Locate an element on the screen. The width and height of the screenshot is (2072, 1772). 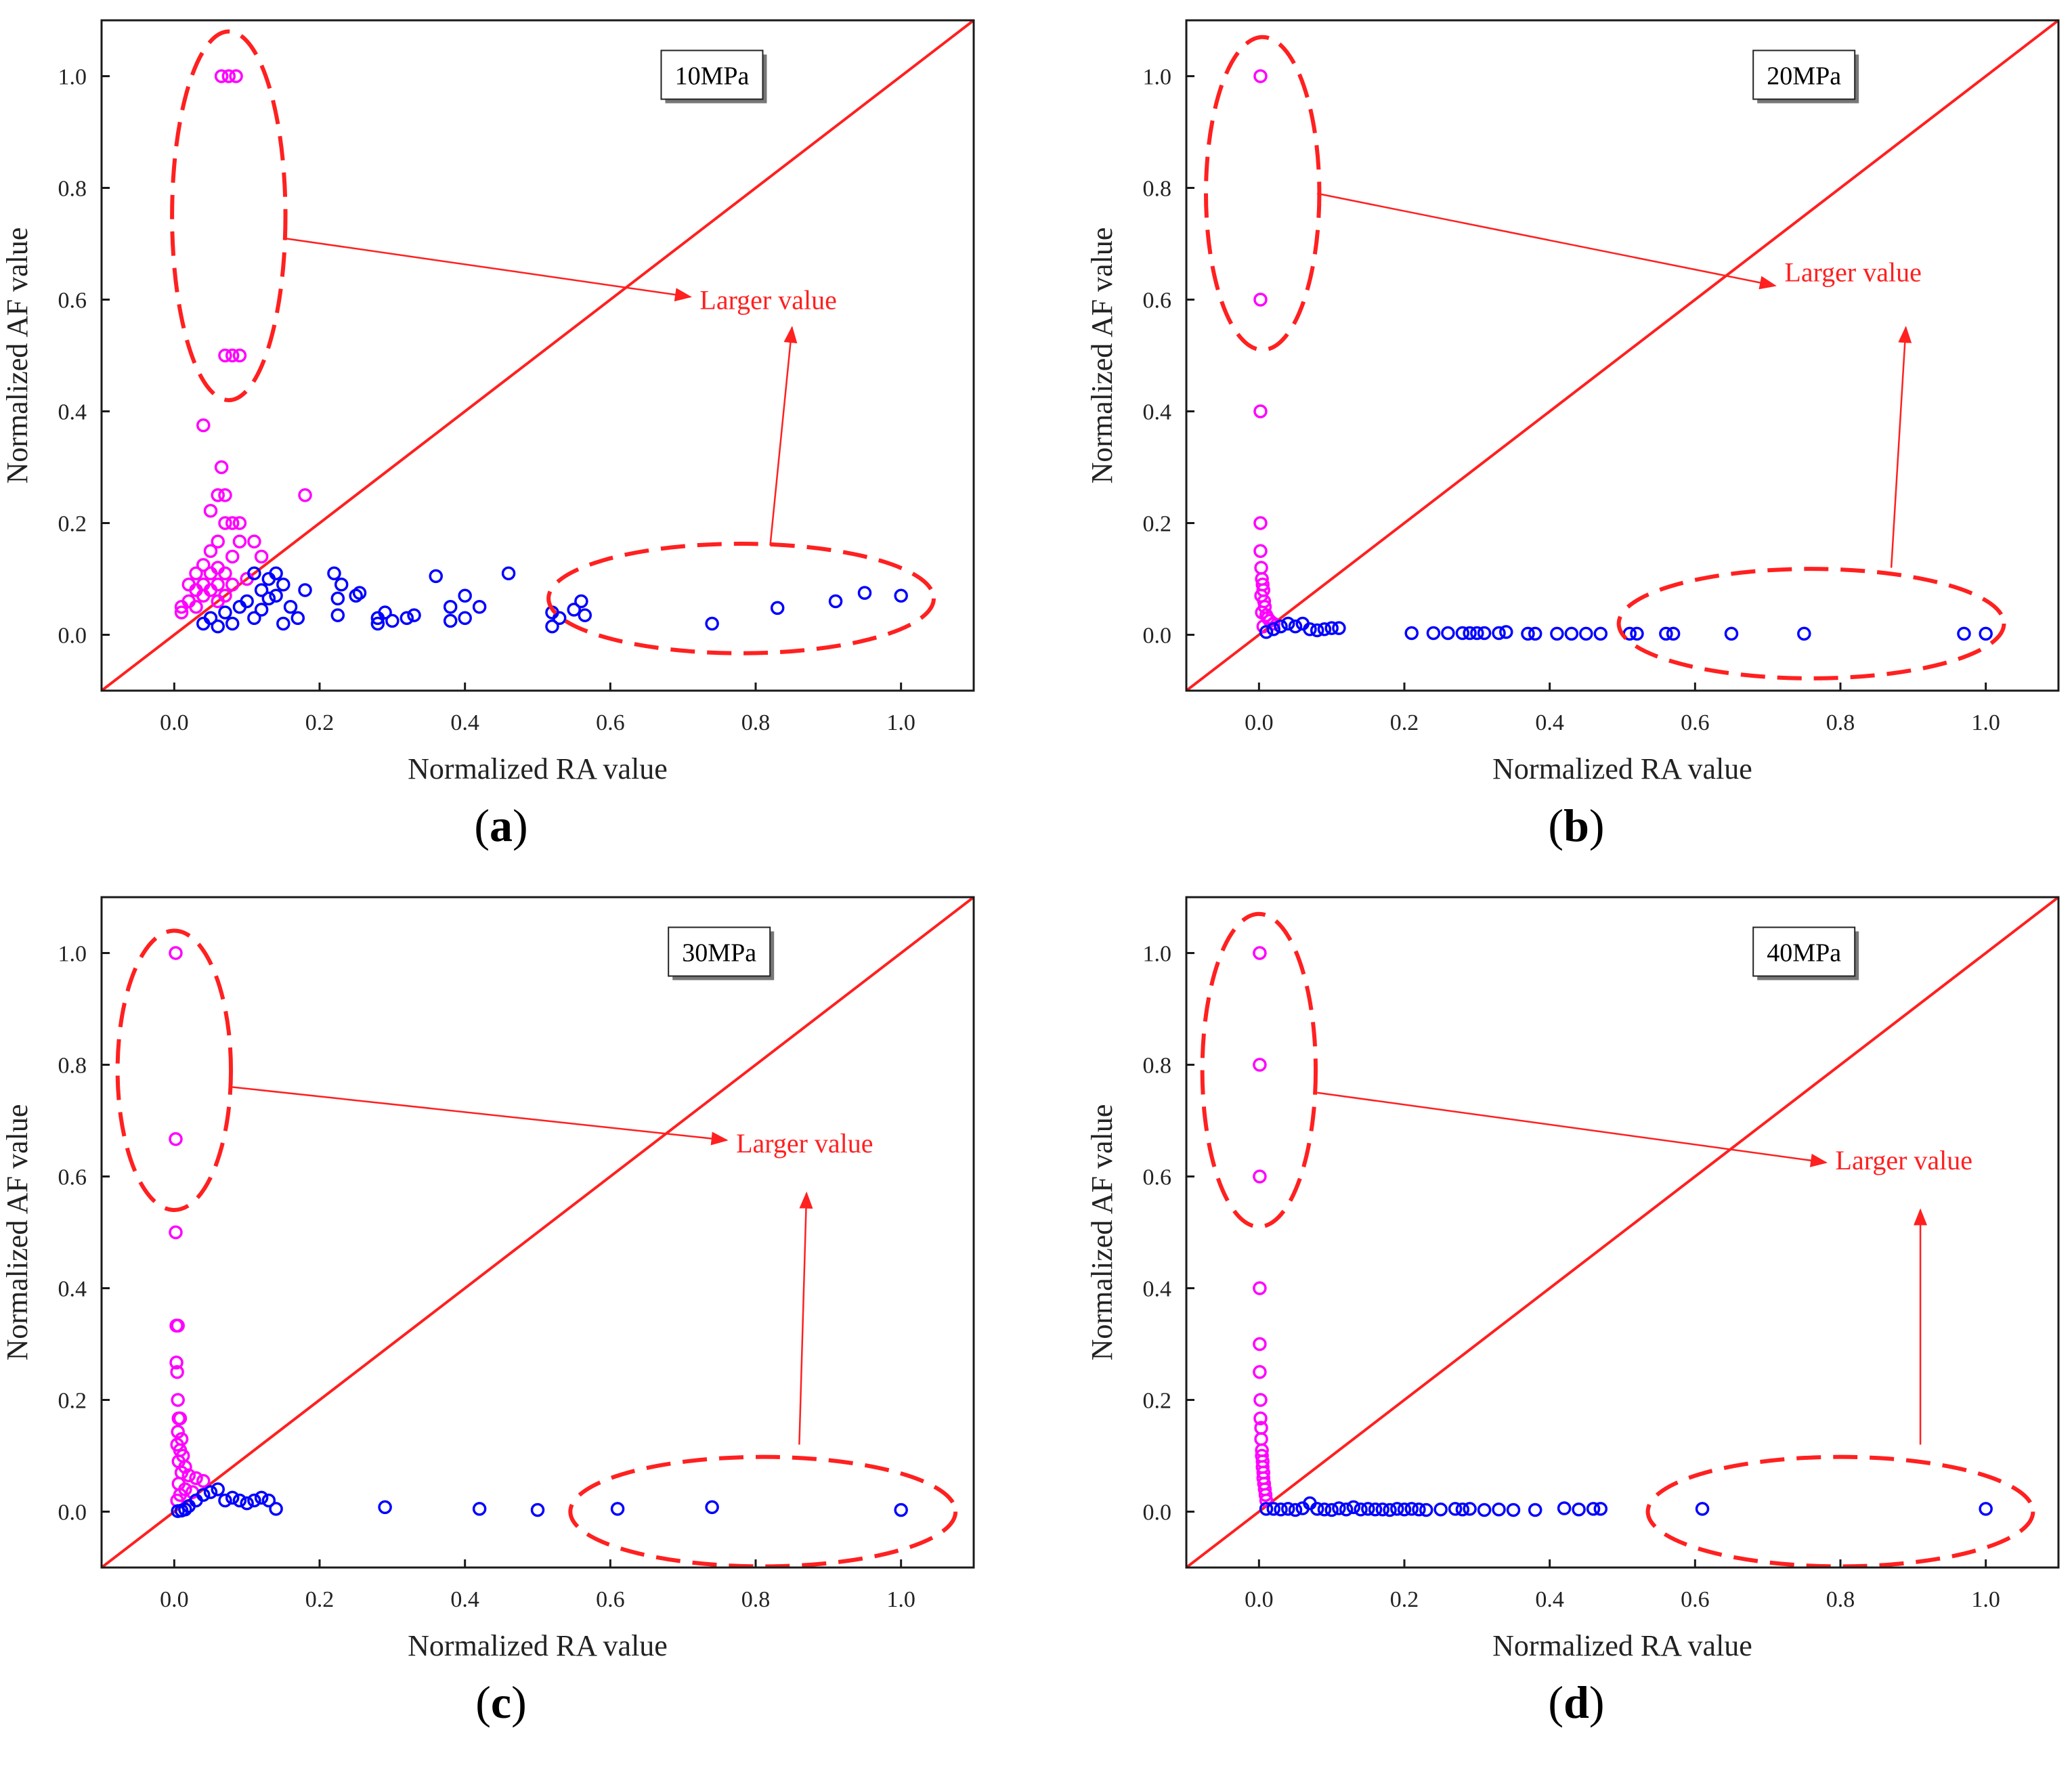
x-tick-label: 0.8 is located at coordinates (756, 722).